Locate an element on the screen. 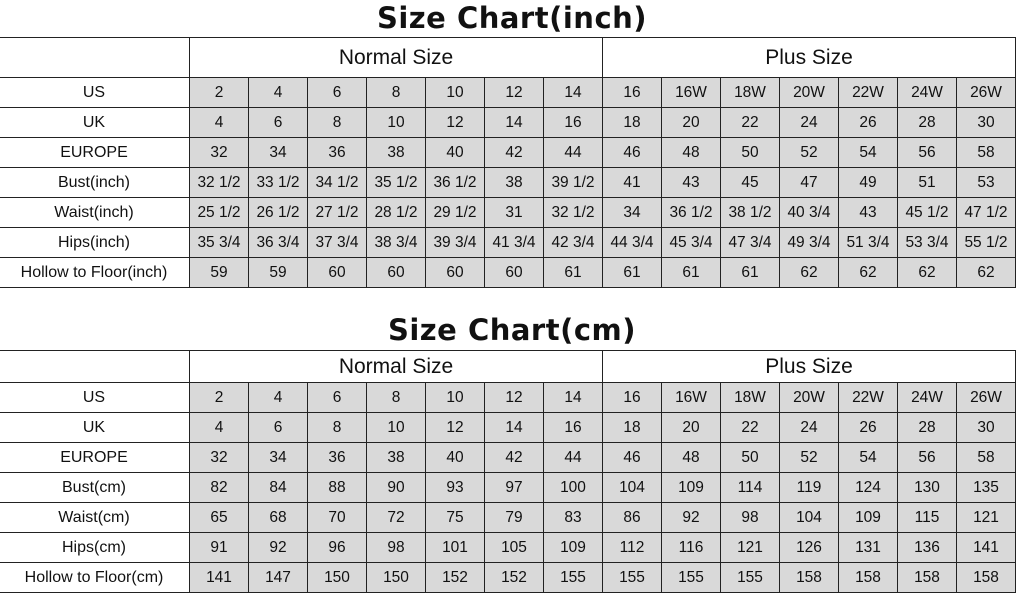 This screenshot has height=600, width=1024. row-label: Hollow to Floor(cm) is located at coordinates (95, 577).